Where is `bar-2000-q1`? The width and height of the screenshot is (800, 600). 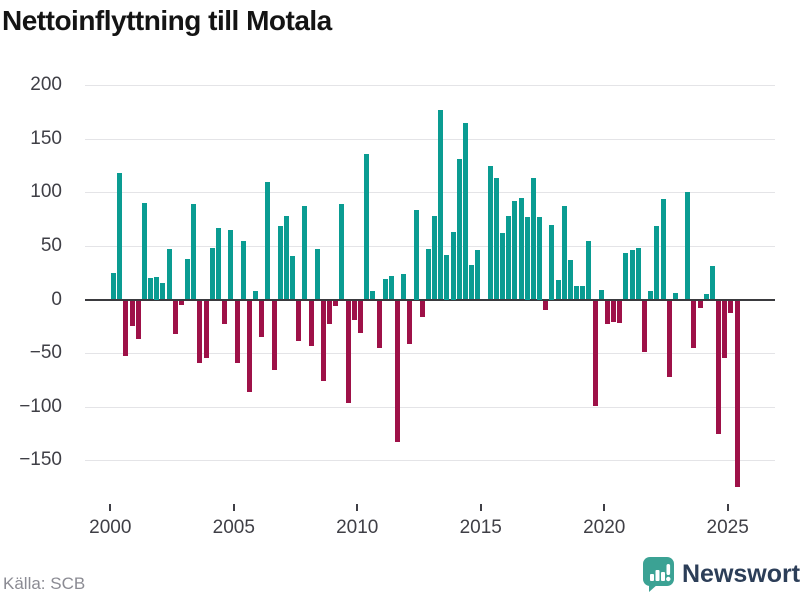 bar-2000-q1 is located at coordinates (113, 286).